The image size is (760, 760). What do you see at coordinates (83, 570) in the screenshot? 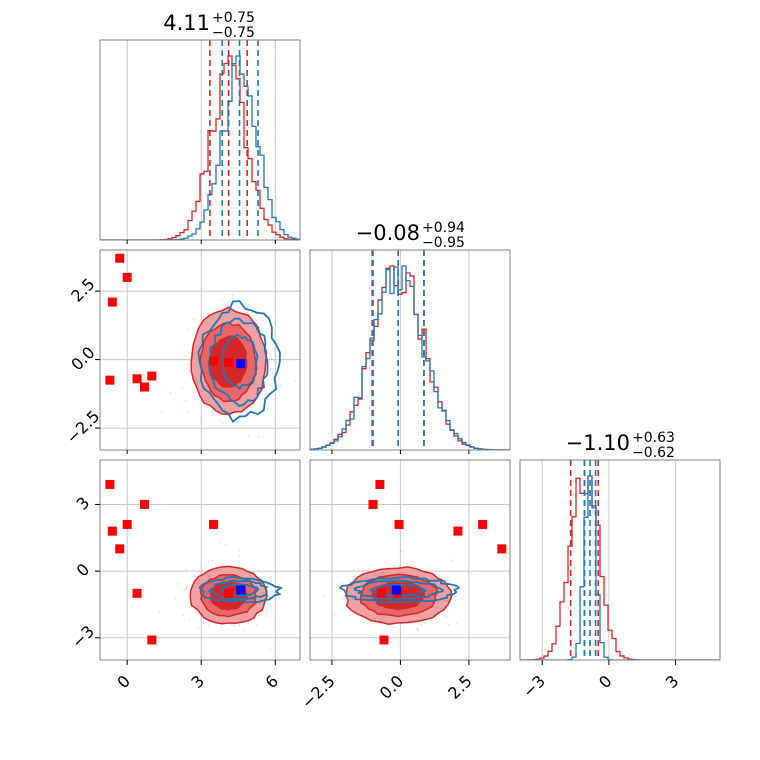
I see `y-tick-label: 0` at bounding box center [83, 570].